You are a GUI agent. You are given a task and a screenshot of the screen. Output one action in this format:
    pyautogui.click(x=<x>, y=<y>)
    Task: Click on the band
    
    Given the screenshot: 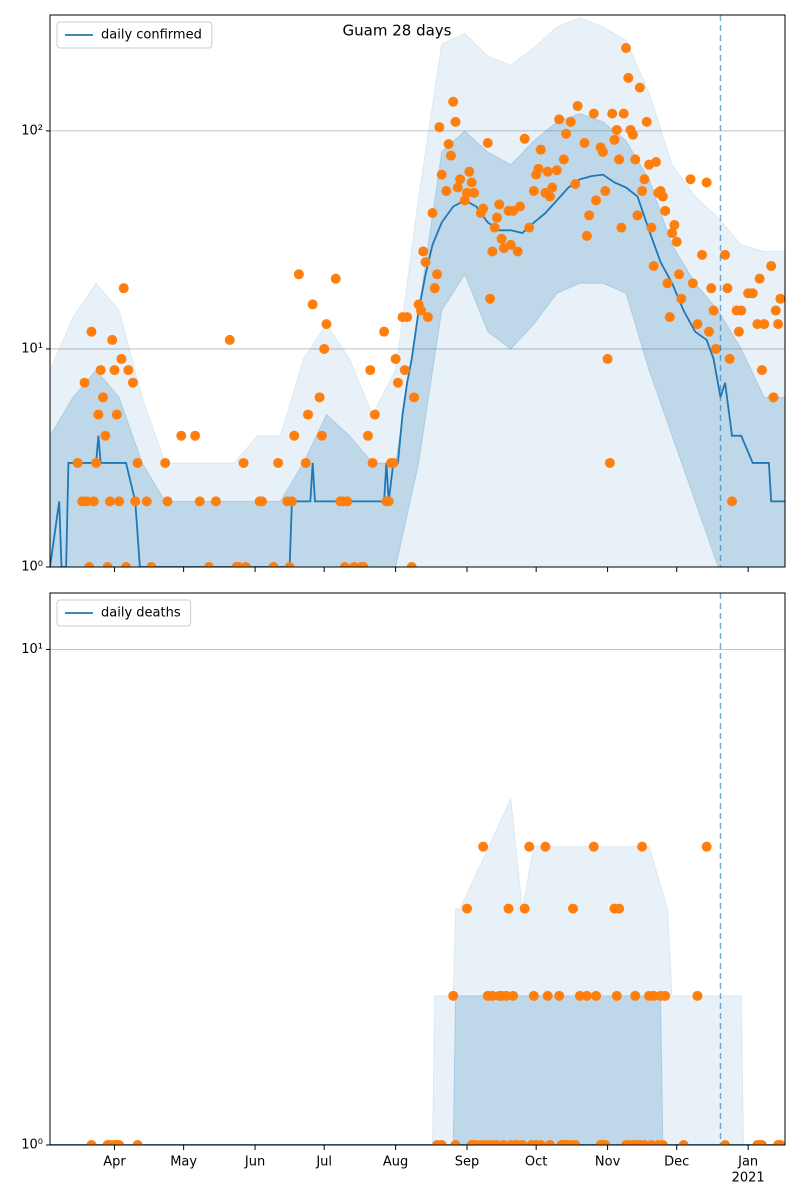 What is the action you would take?
    pyautogui.click(x=417, y=1070)
    